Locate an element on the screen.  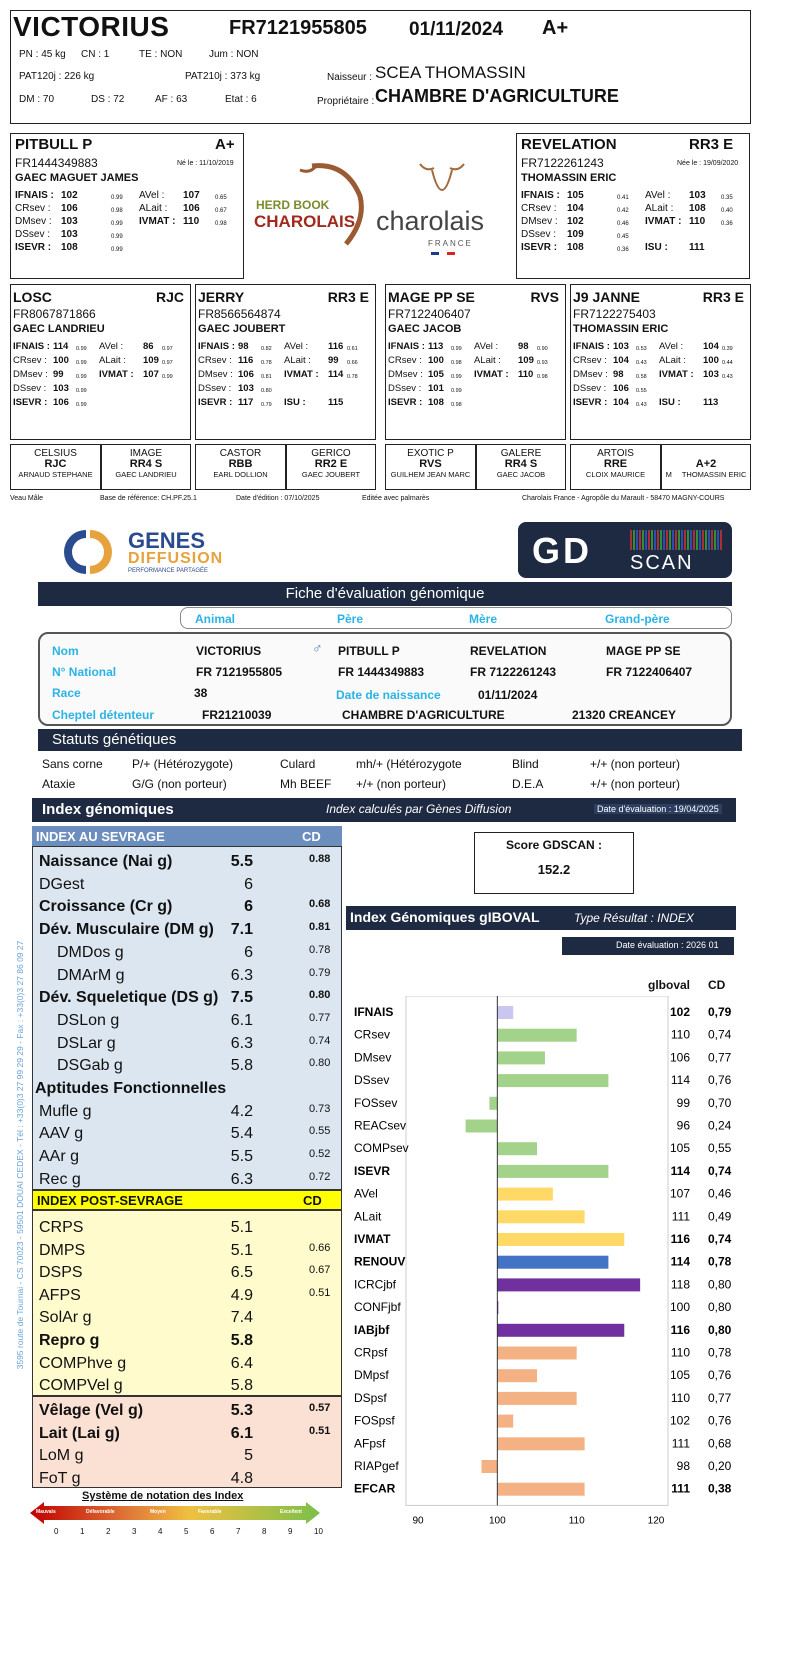
sire-l2-idx-3: ALait : is located at coordinates (153, 208).